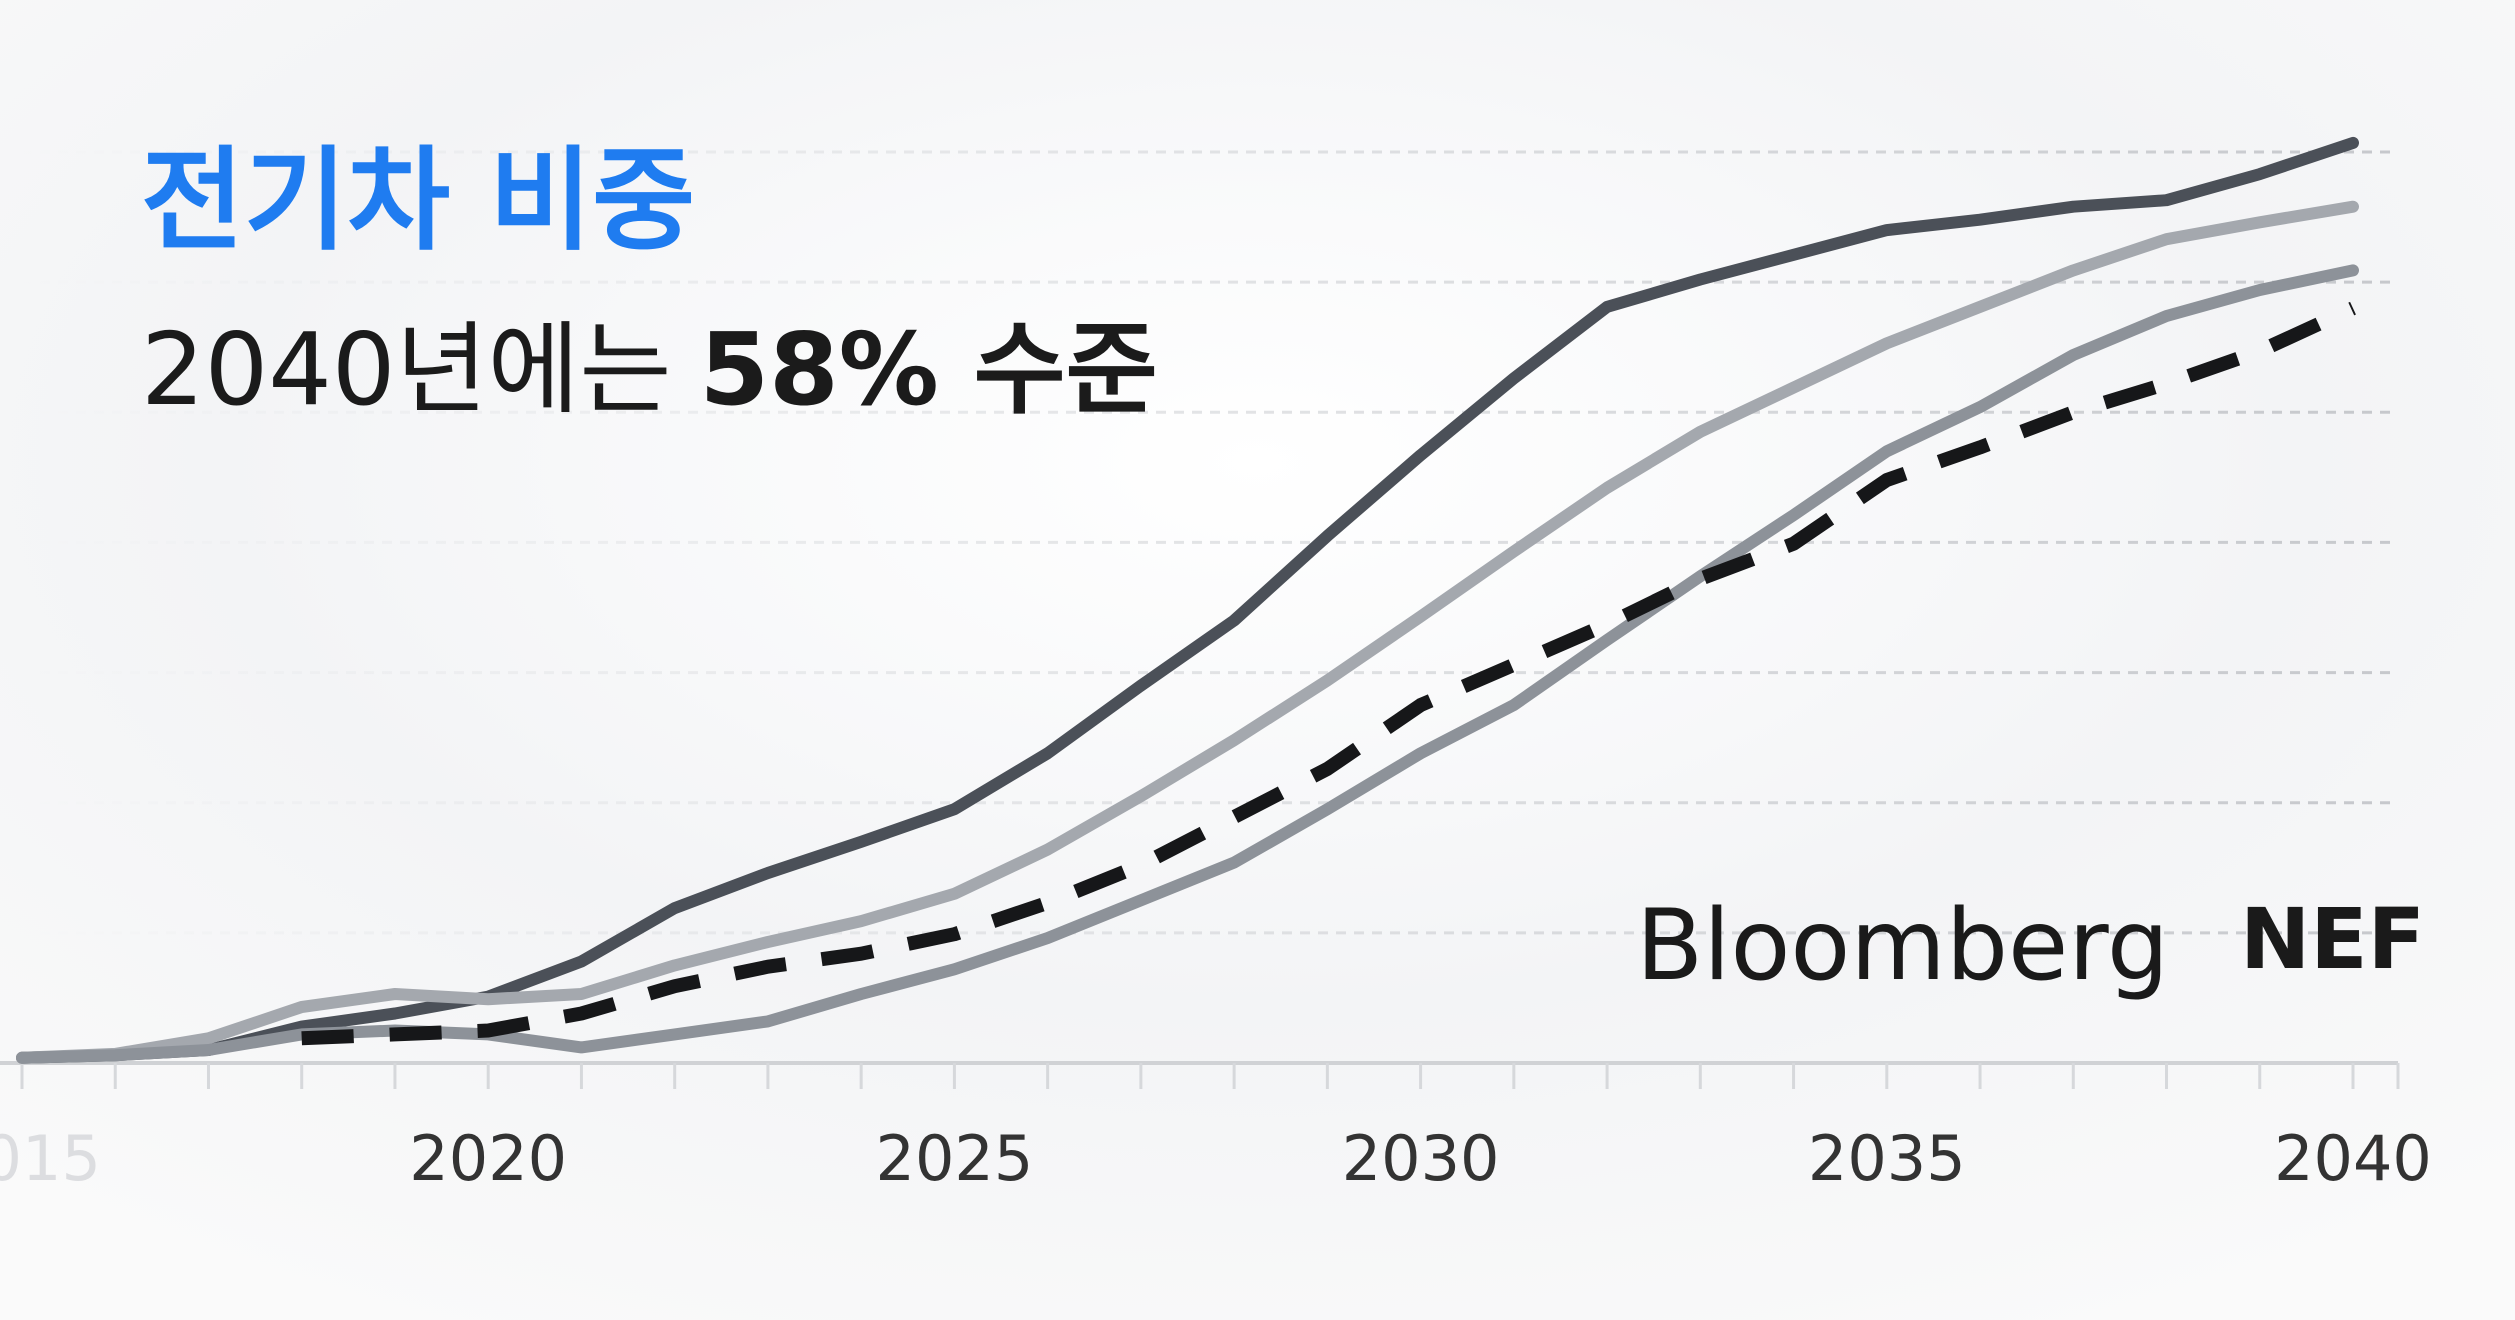 The width and height of the screenshot is (2515, 1320). Describe the element at coordinates (929, 369) in the screenshot. I see `subtitle-emphasis: 58% 수준` at that location.